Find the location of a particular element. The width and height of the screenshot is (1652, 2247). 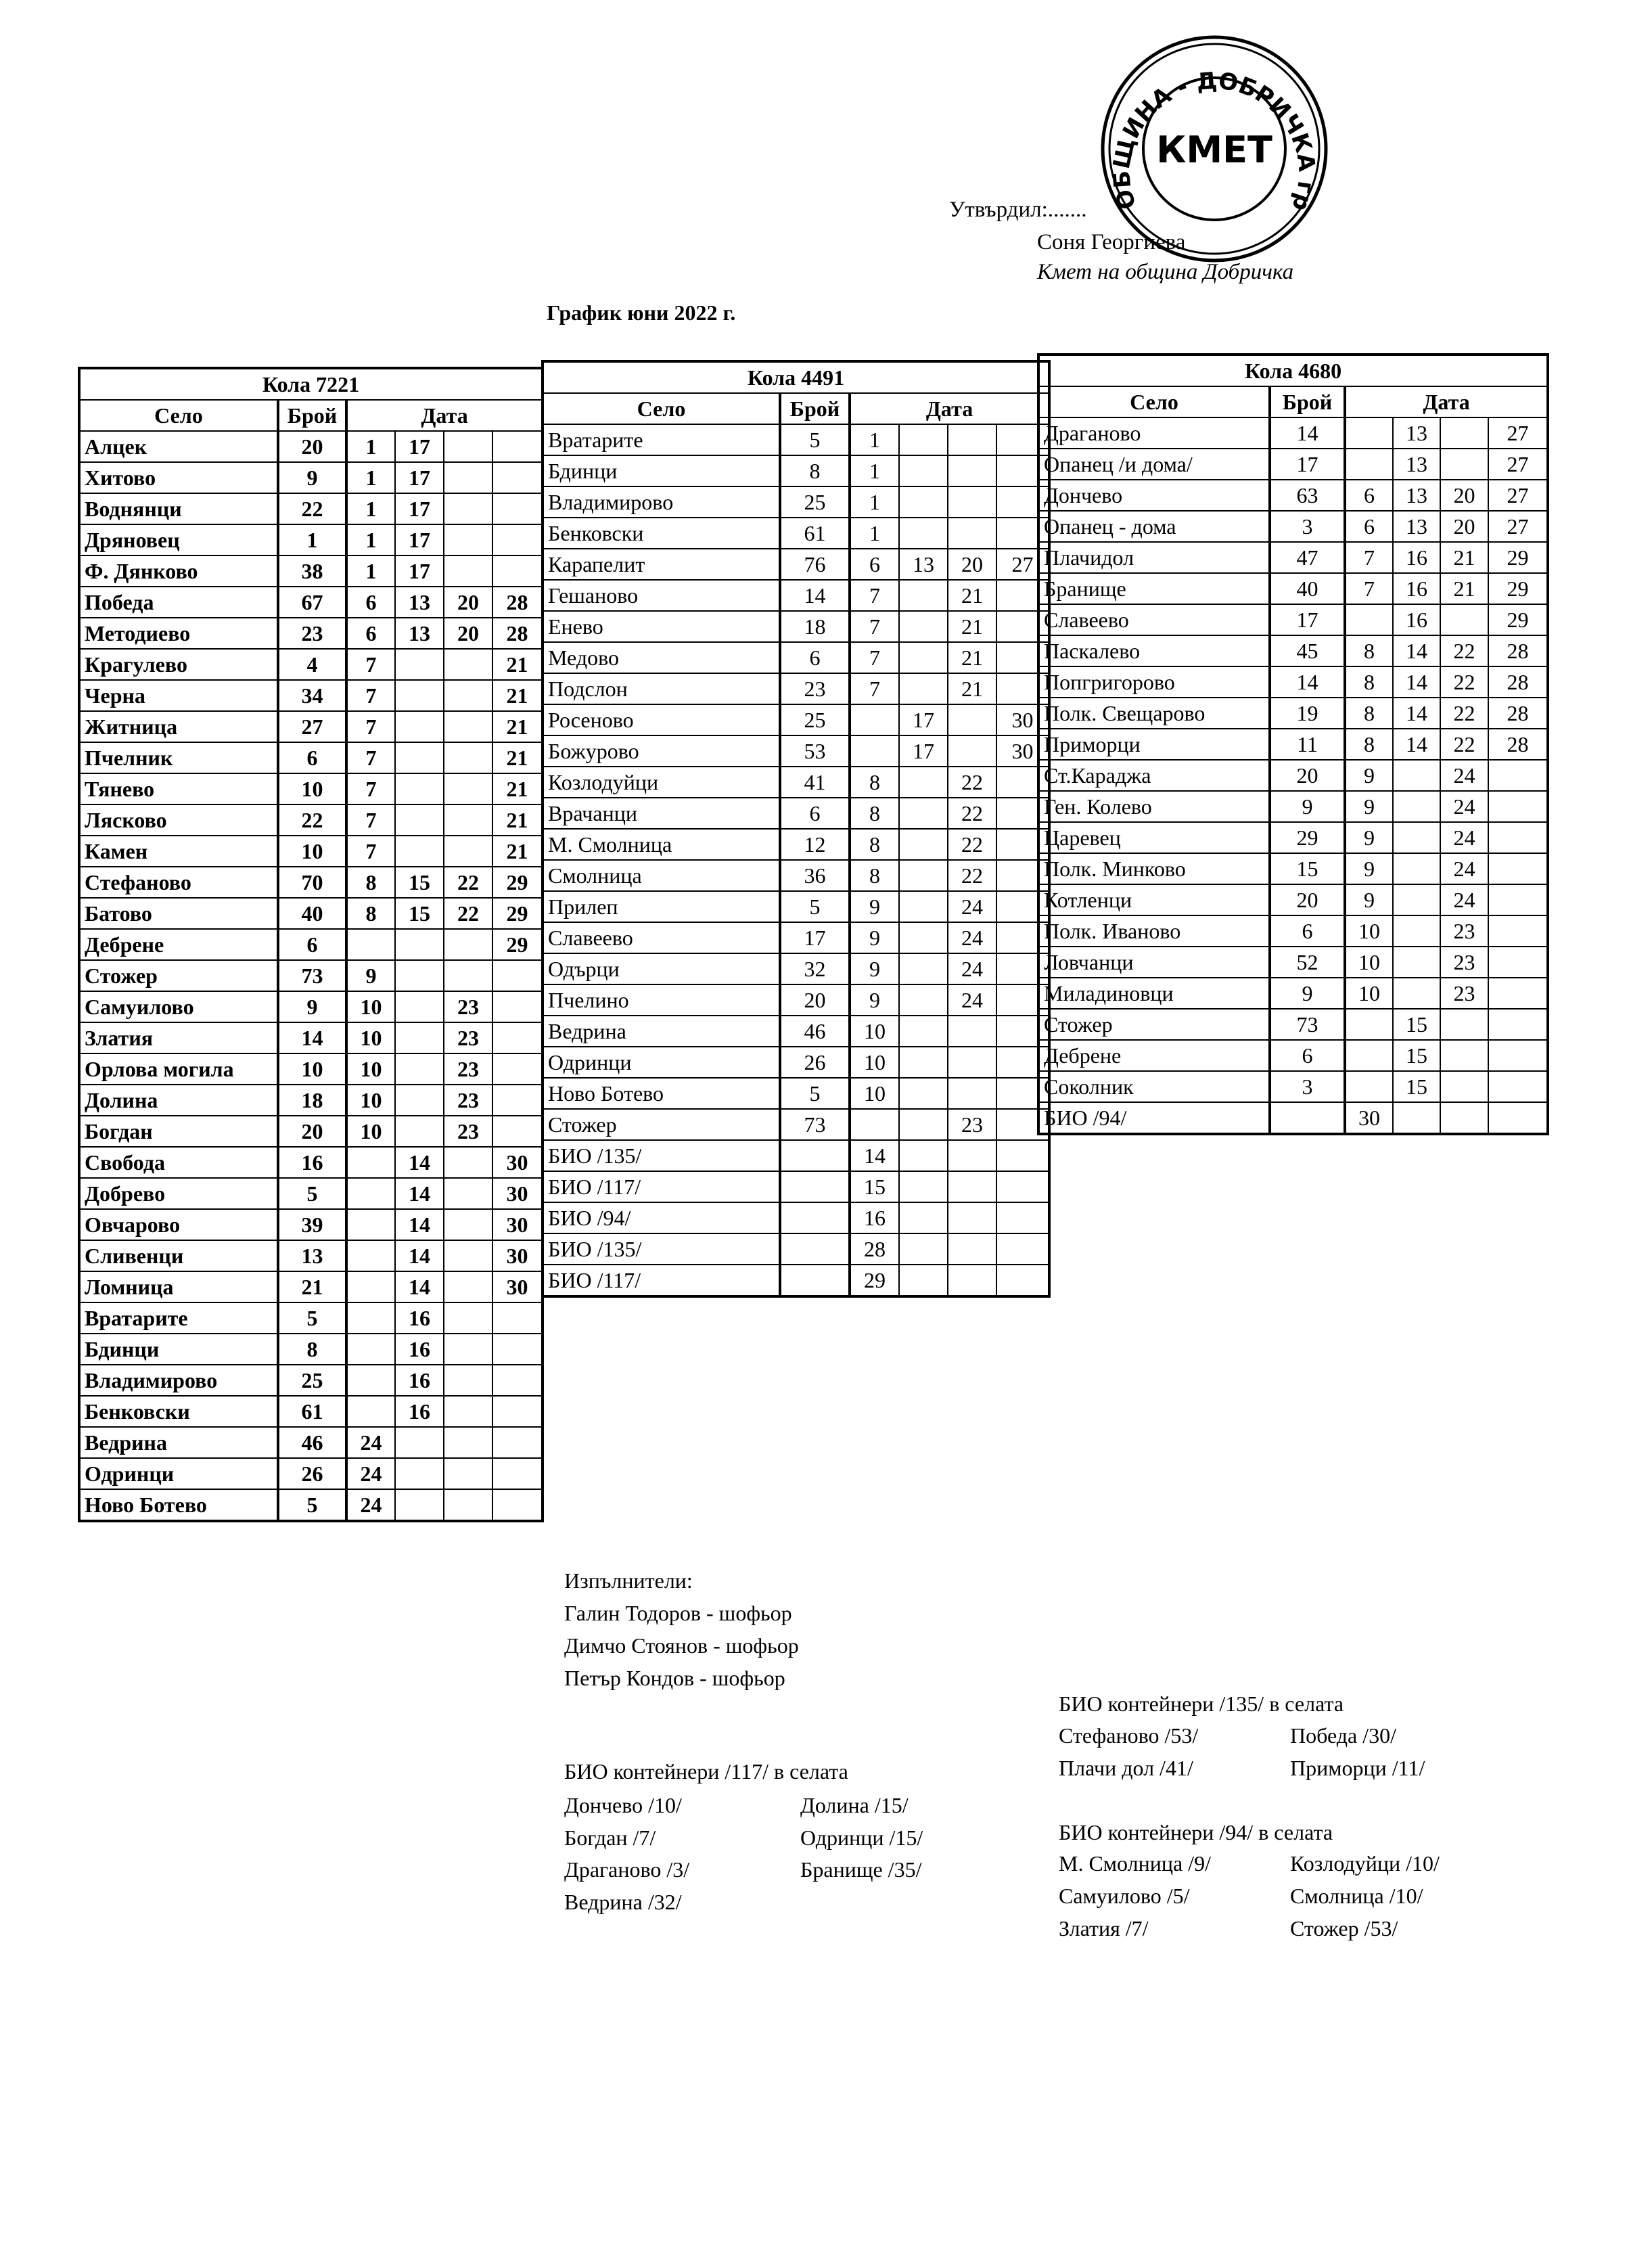

bio-117-item: Одринци /15/ is located at coordinates (861, 1837).